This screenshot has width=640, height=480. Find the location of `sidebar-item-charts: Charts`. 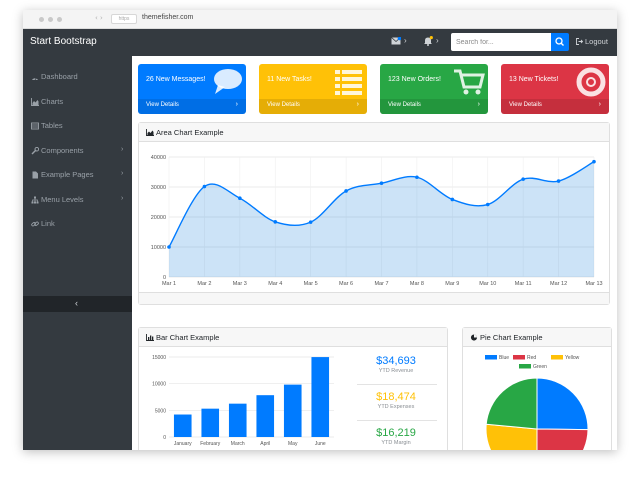

sidebar-item-charts: Charts is located at coordinates (77, 103).